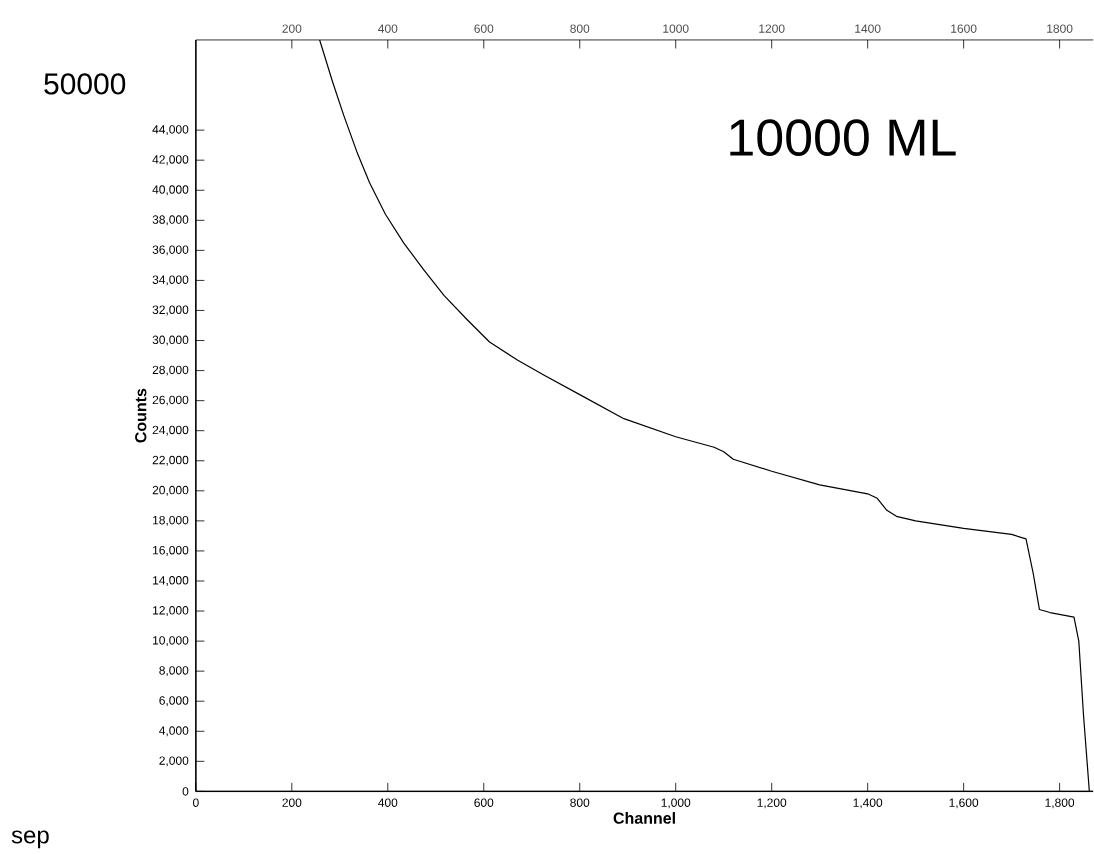 This screenshot has height=854, width=1094. What do you see at coordinates (30, 838) in the screenshot?
I see `text: sep` at bounding box center [30, 838].